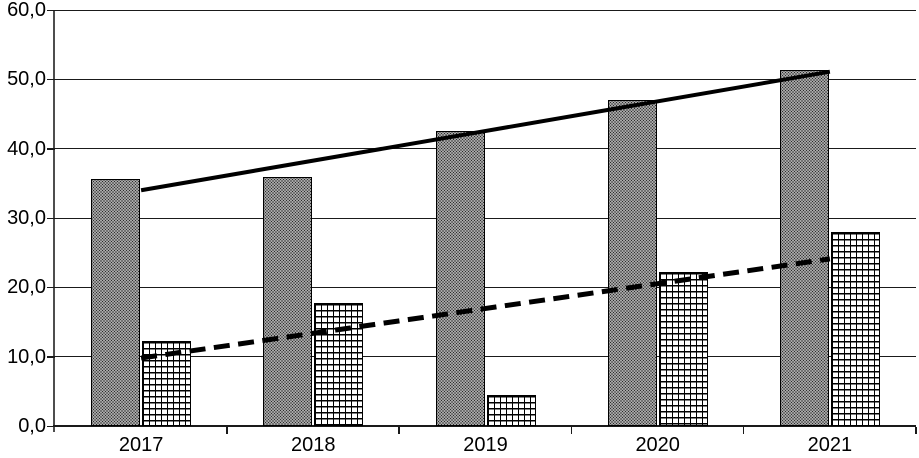 The width and height of the screenshot is (919, 458). Describe the element at coordinates (632, 263) in the screenshot. I see `bar-dotted-stipple-bars-2020` at that location.